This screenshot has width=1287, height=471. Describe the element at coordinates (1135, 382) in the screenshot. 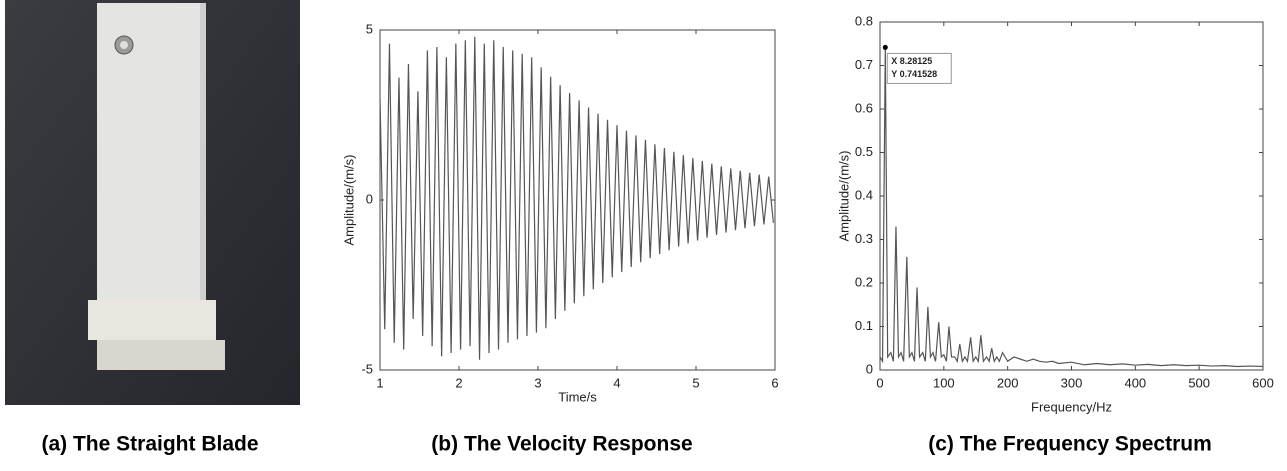

I see `x-tick-label: 400` at that location.